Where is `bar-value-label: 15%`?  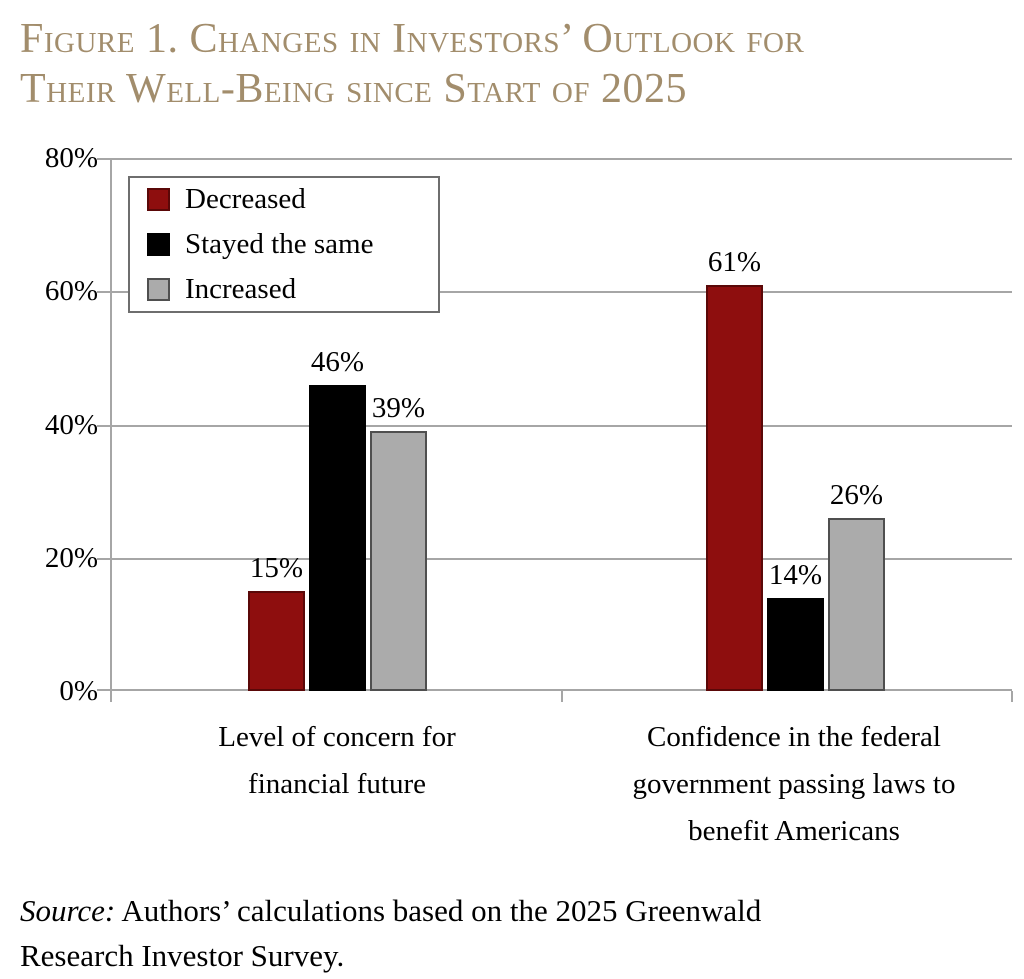
bar-value-label: 15% is located at coordinates (276, 568).